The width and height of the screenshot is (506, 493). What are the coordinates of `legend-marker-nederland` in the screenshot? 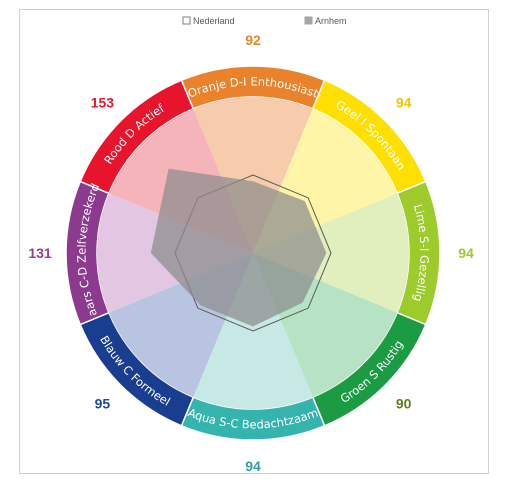 It's located at (186, 20).